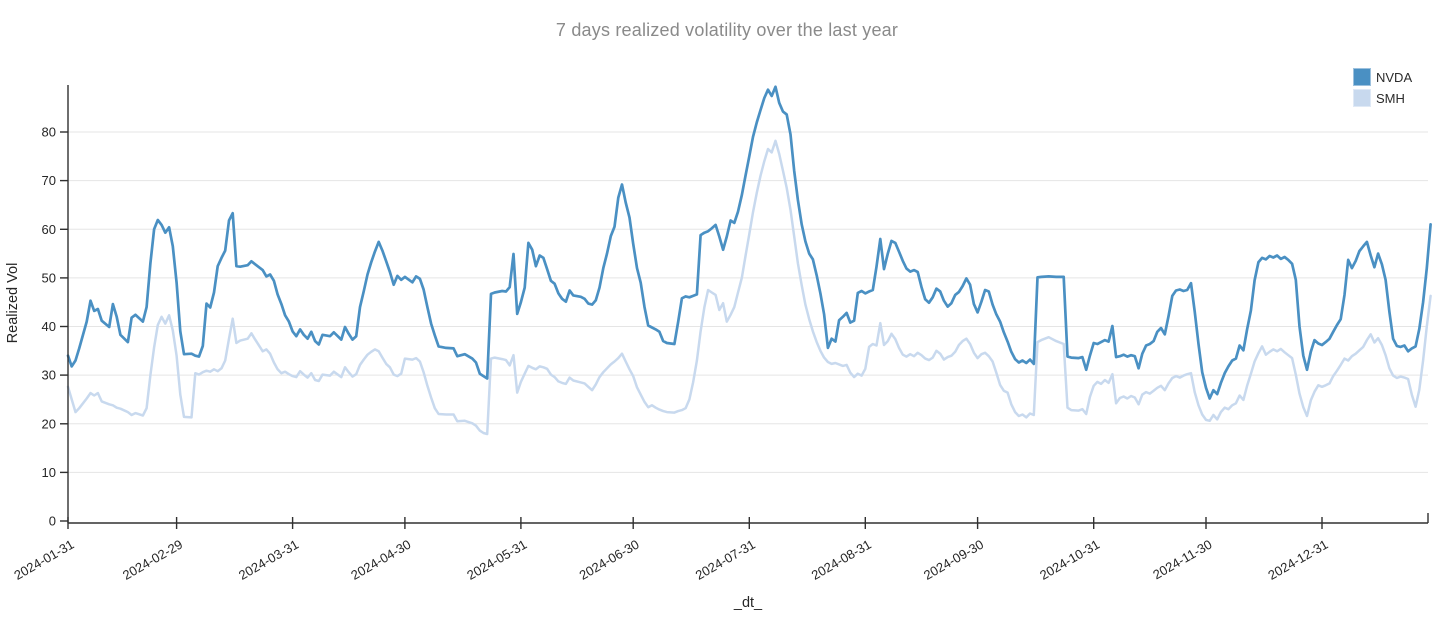 The width and height of the screenshot is (1454, 633). Describe the element at coordinates (748, 603) in the screenshot. I see `x-axis-title: _dt_` at that location.